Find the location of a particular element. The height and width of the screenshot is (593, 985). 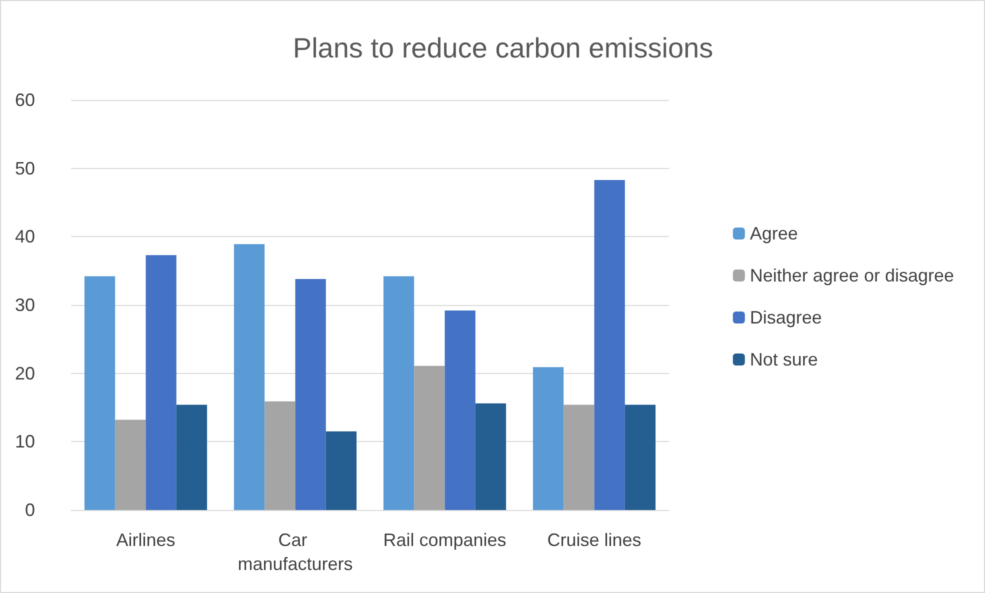

y-tick-label: 60 is located at coordinates (24, 100).